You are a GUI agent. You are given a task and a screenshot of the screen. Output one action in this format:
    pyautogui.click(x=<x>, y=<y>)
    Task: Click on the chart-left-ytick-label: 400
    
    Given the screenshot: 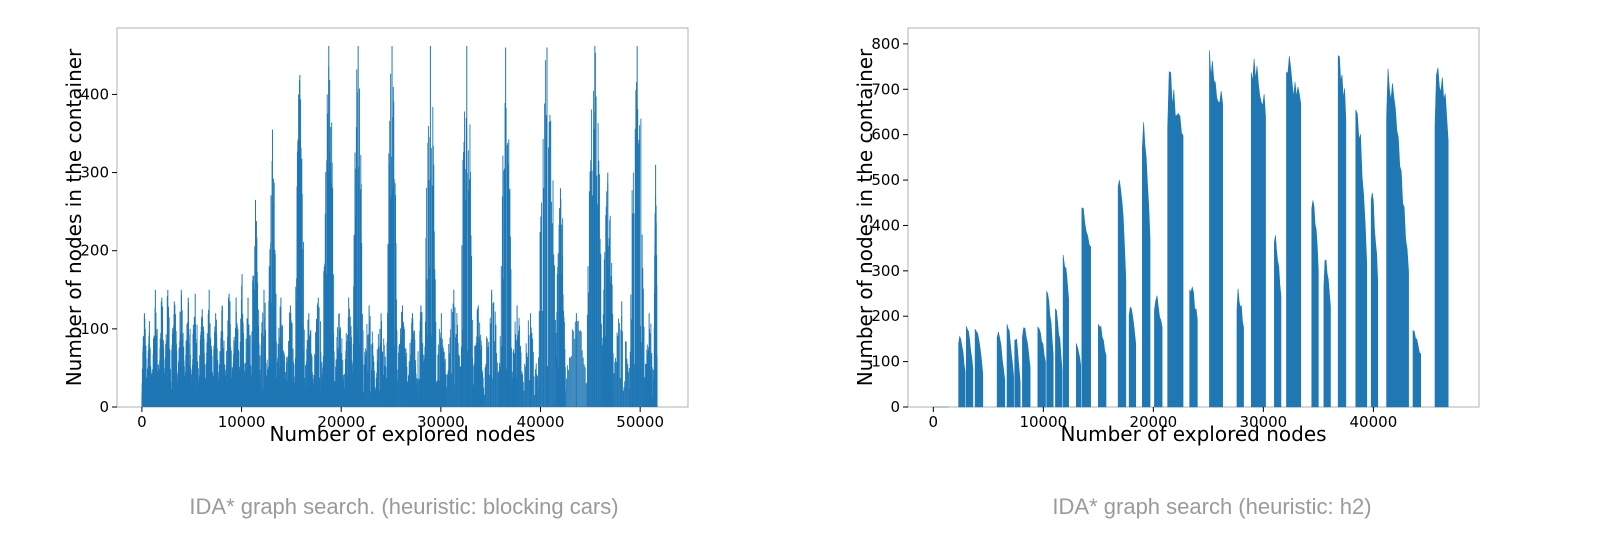 What is the action you would take?
    pyautogui.click(x=94, y=94)
    